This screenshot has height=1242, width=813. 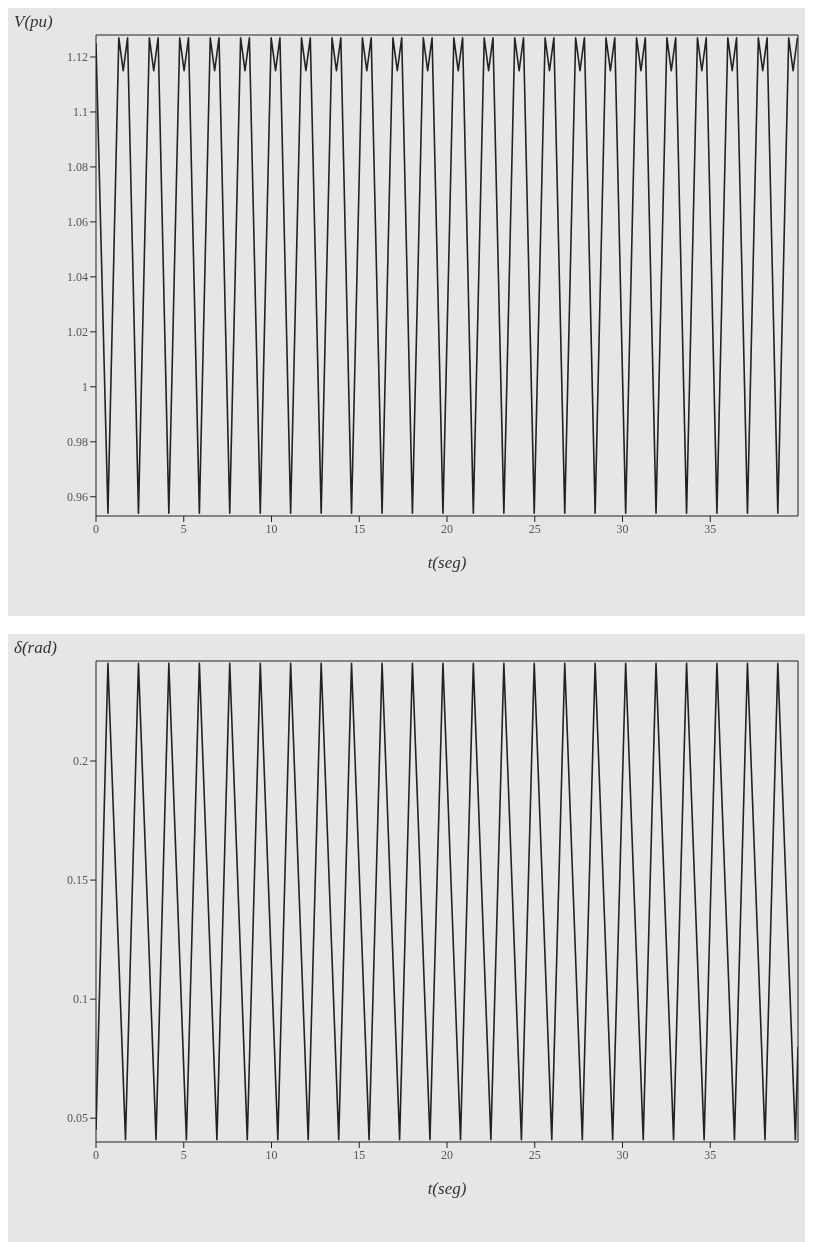 What do you see at coordinates (77, 442) in the screenshot?
I see `y-tick-label: 0.98` at bounding box center [77, 442].